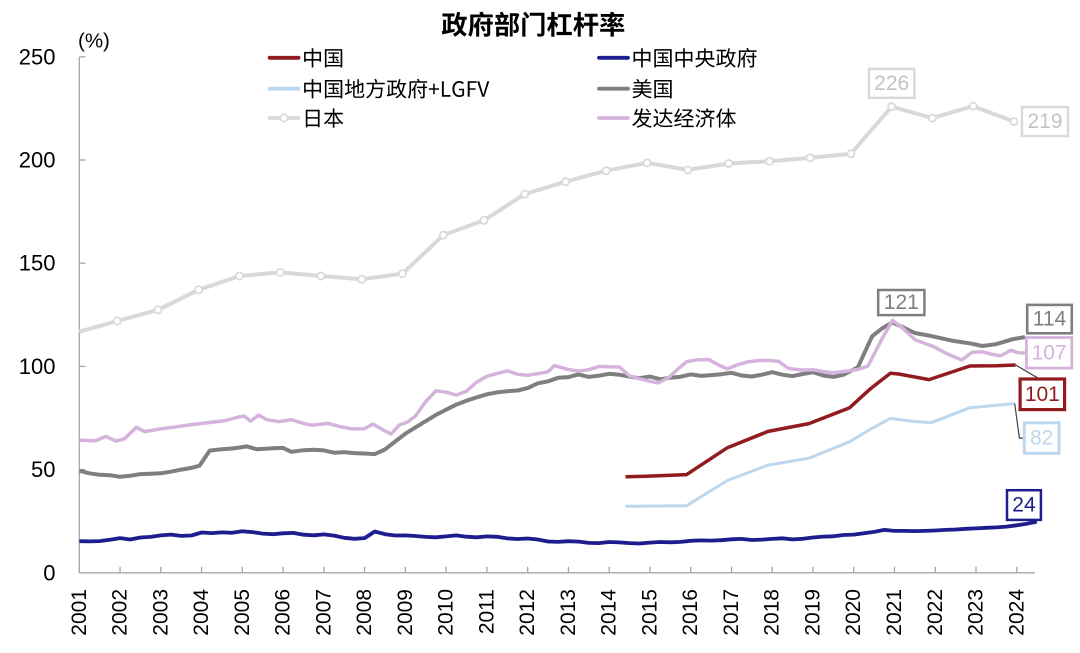  What do you see at coordinates (160, 612) in the screenshot?
I see `svg-text: 2003` at bounding box center [160, 612].